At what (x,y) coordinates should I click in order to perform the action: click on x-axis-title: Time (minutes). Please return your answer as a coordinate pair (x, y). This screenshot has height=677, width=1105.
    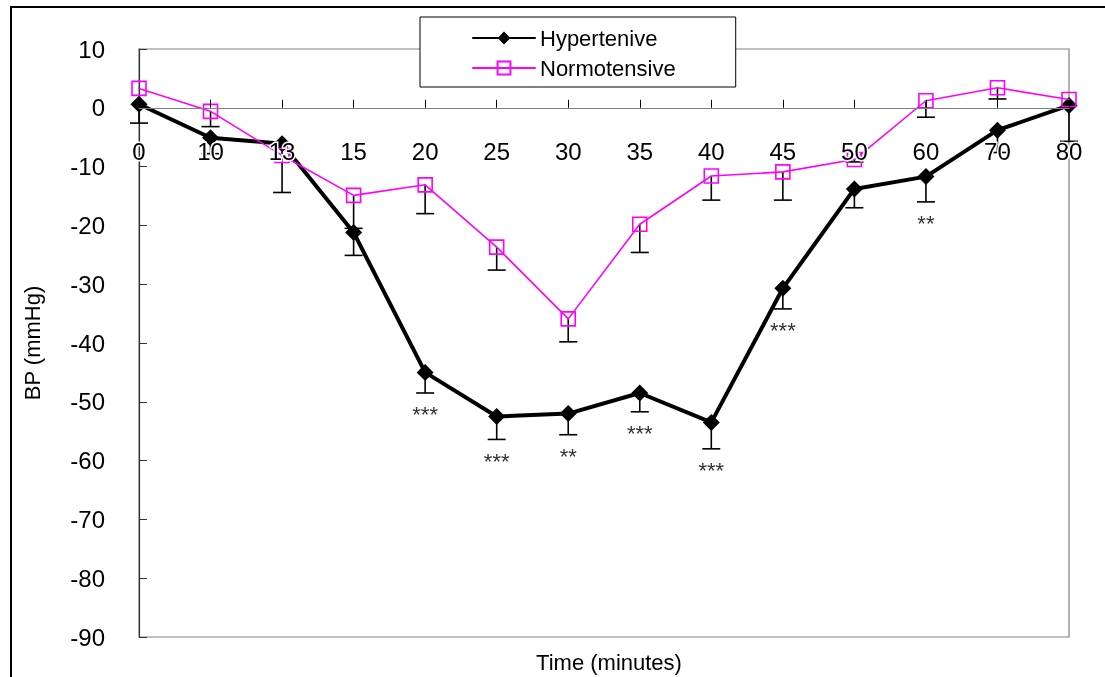
    Looking at the image, I should click on (609, 662).